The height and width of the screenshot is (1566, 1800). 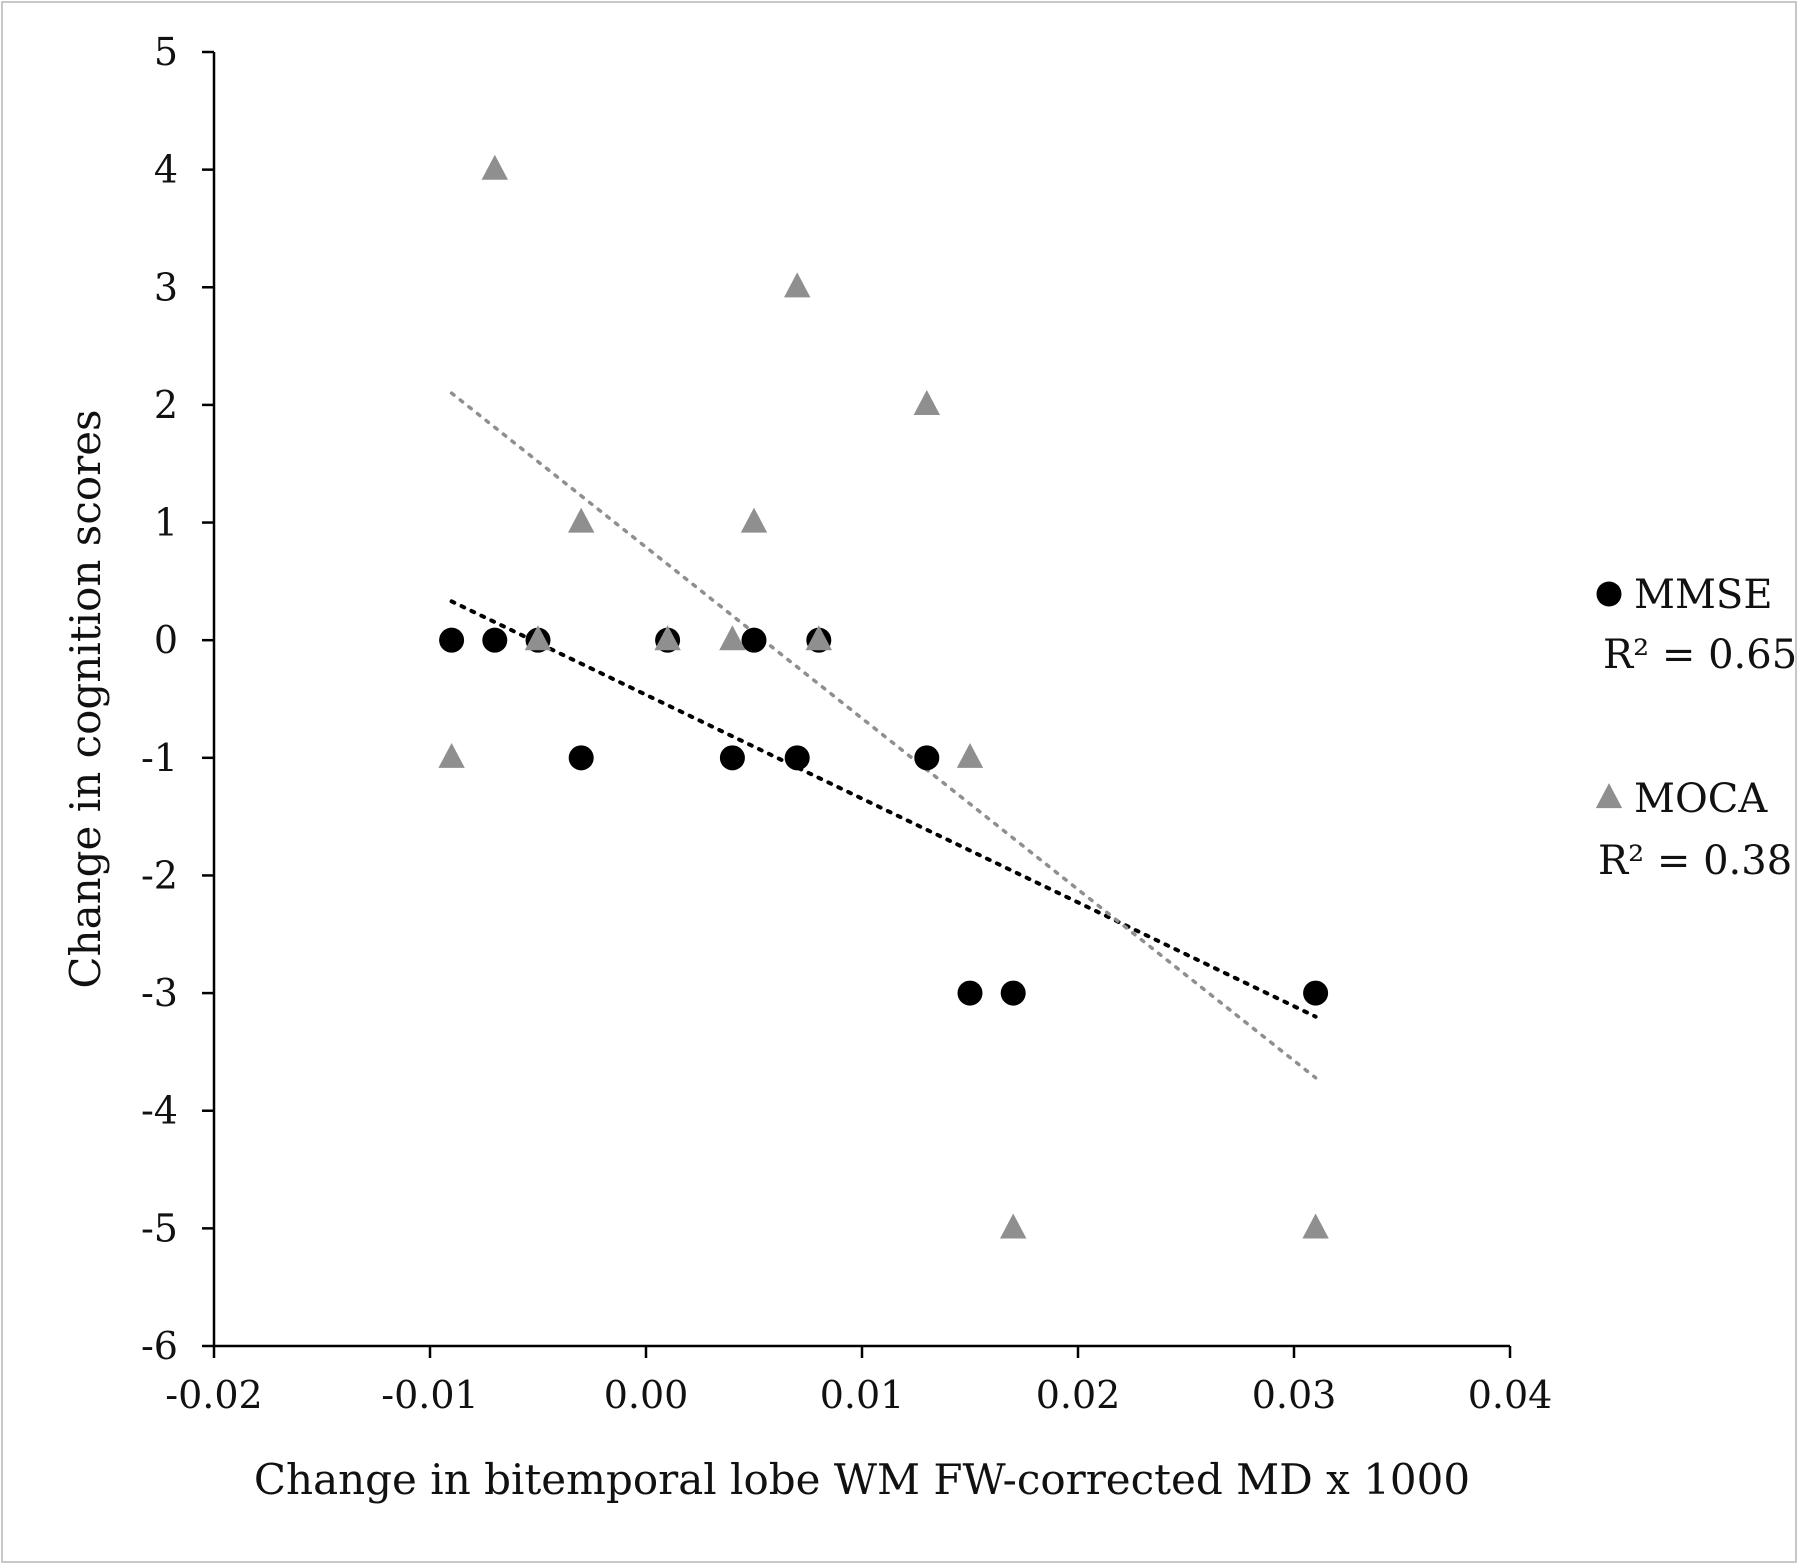 I want to click on y-tick-label: 4, so click(x=166, y=170).